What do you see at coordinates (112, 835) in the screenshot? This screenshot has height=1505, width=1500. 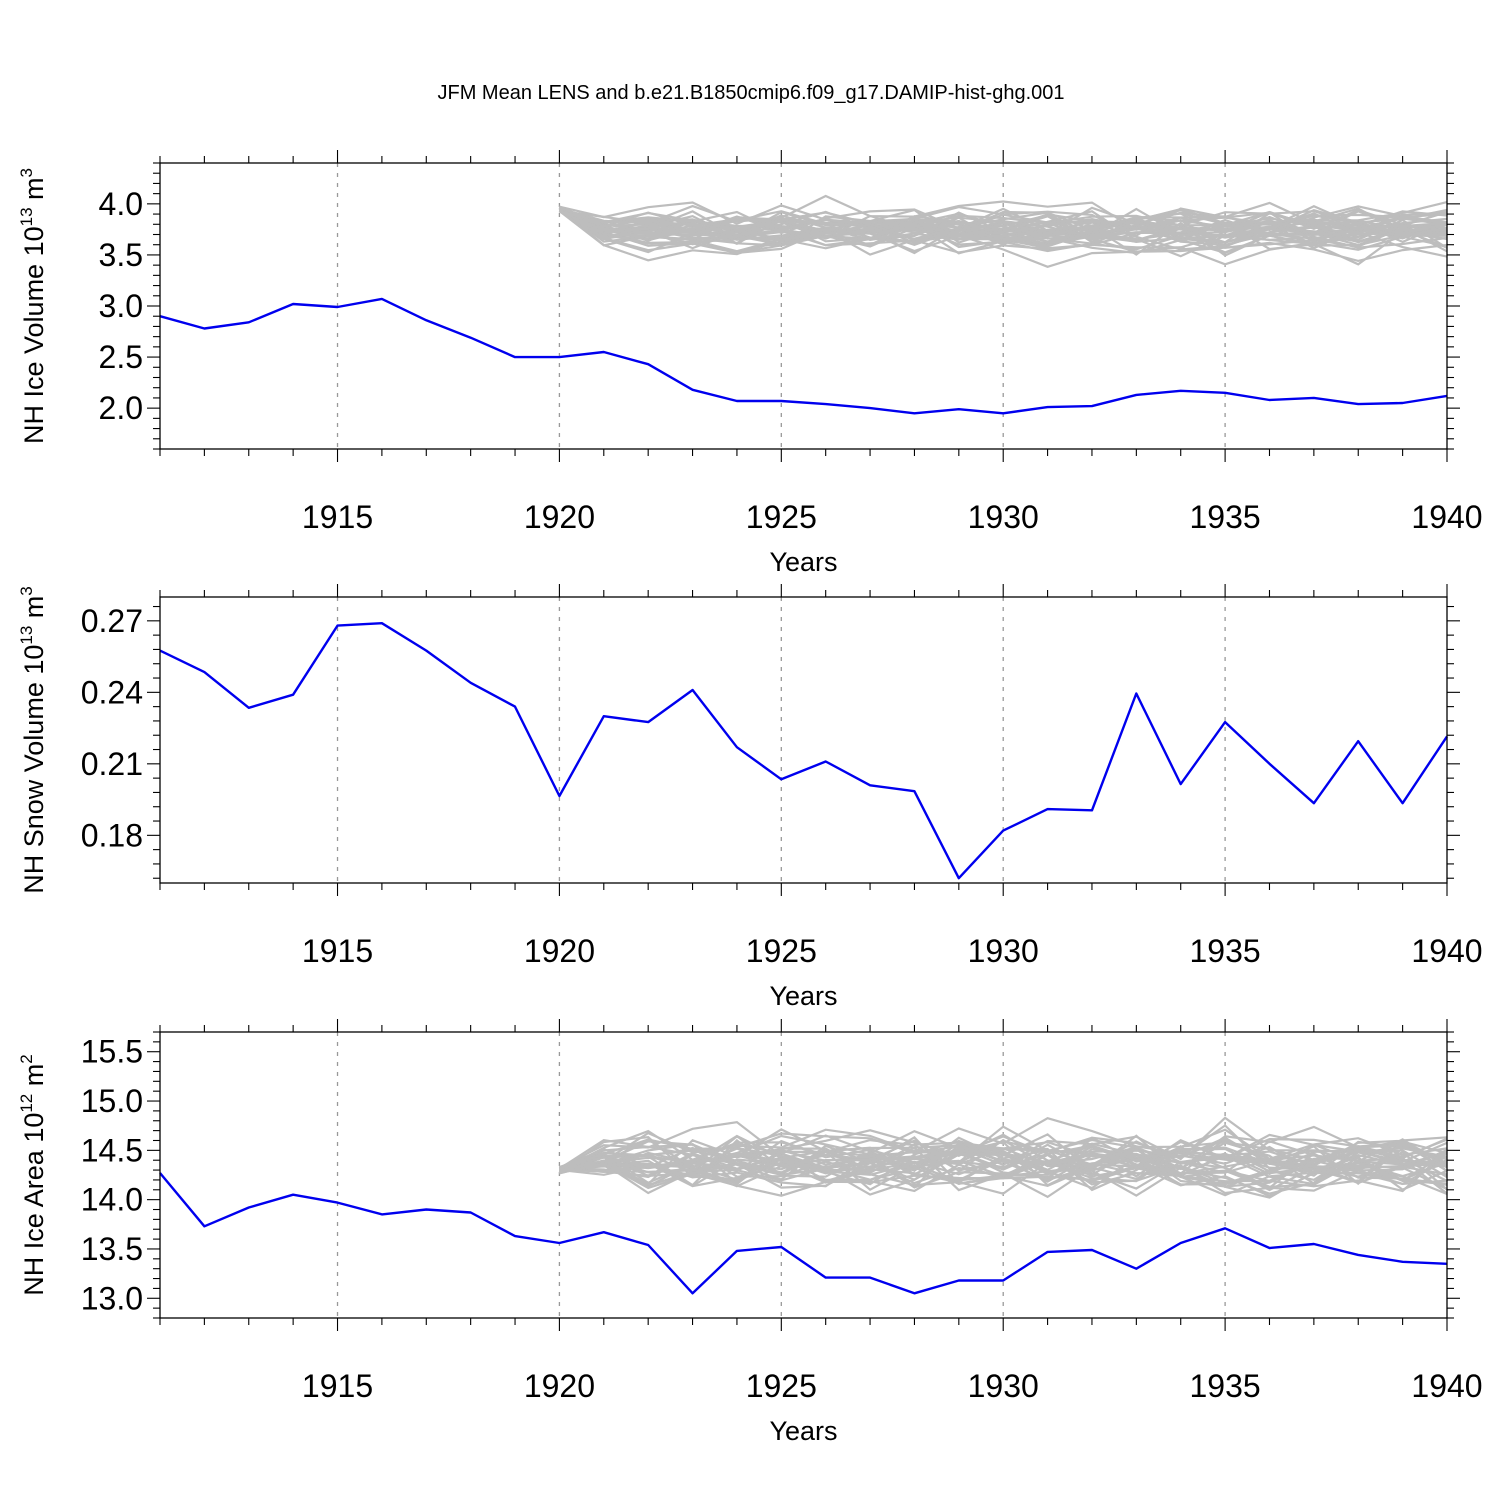 I see `y-tick-label: 0.18` at bounding box center [112, 835].